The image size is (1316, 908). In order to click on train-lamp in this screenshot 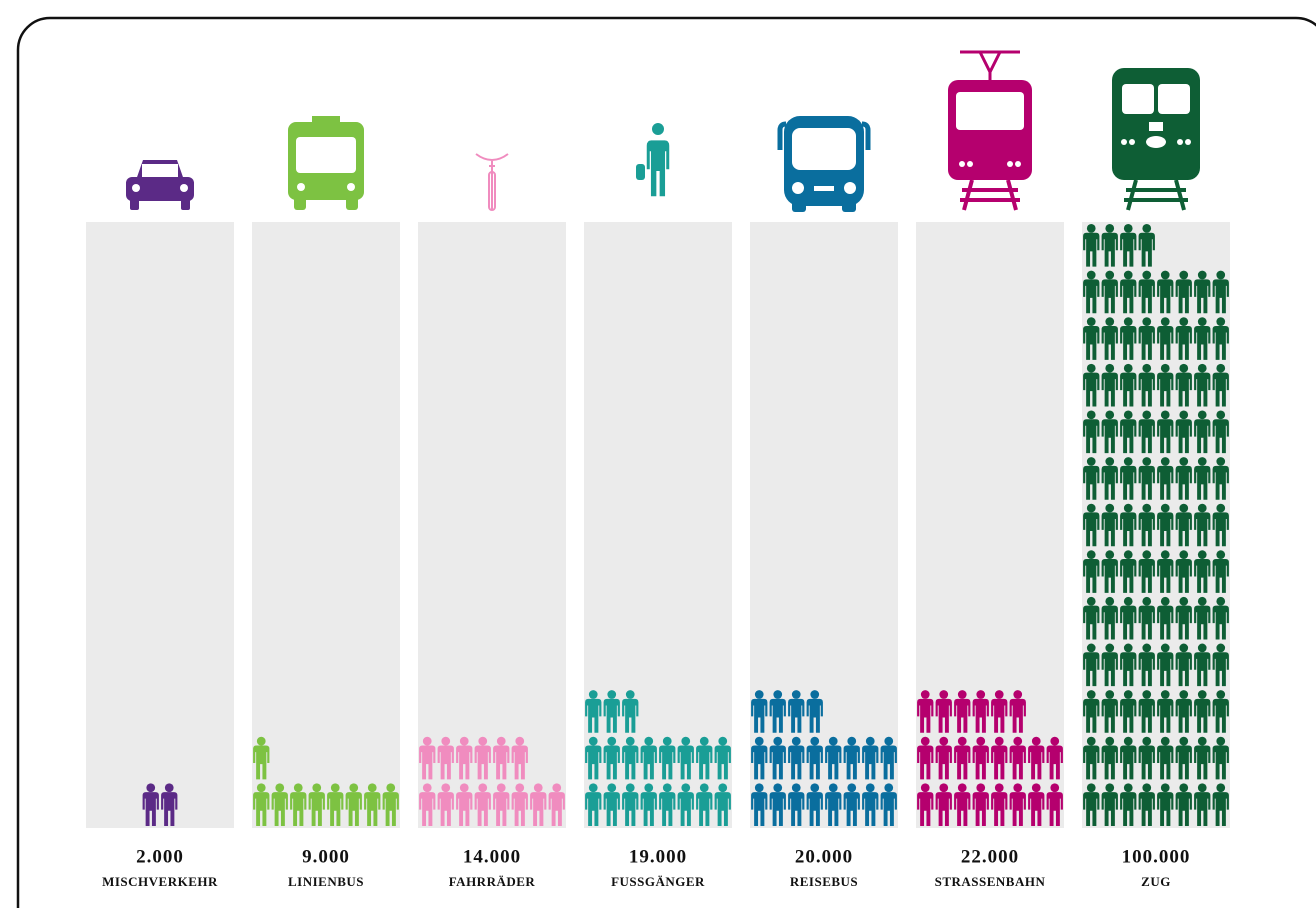, I will do `click(1156, 142)`.